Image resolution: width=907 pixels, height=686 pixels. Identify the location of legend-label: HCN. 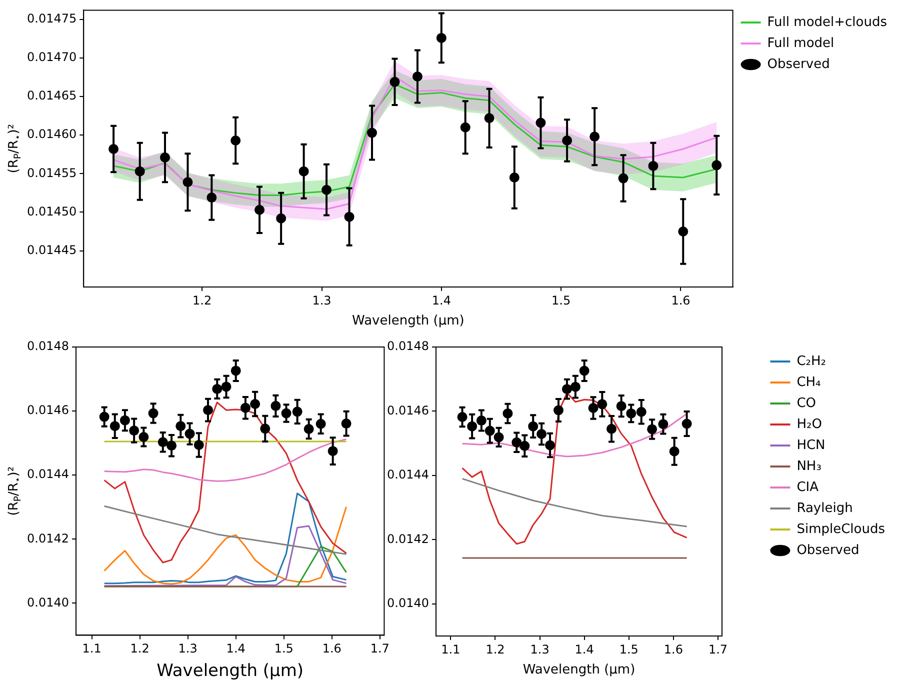
(811, 445).